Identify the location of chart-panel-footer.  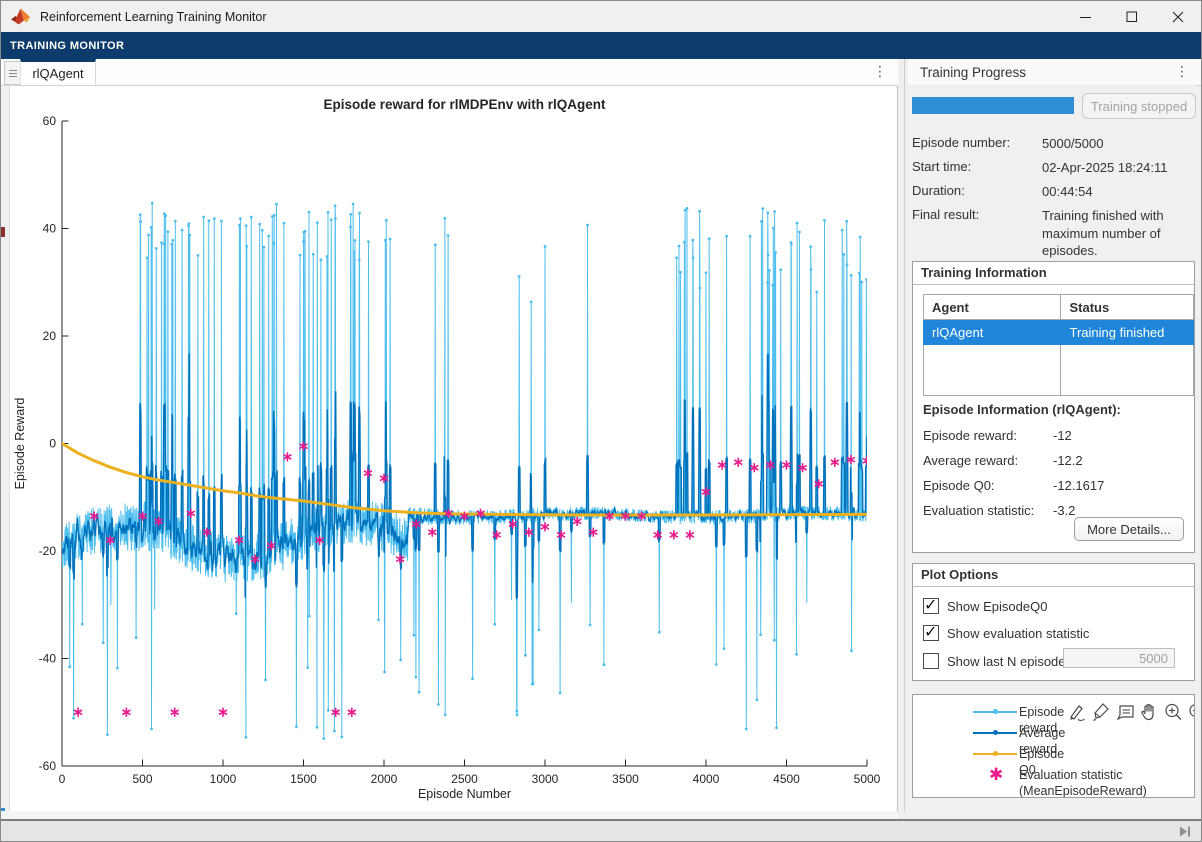
(449, 815).